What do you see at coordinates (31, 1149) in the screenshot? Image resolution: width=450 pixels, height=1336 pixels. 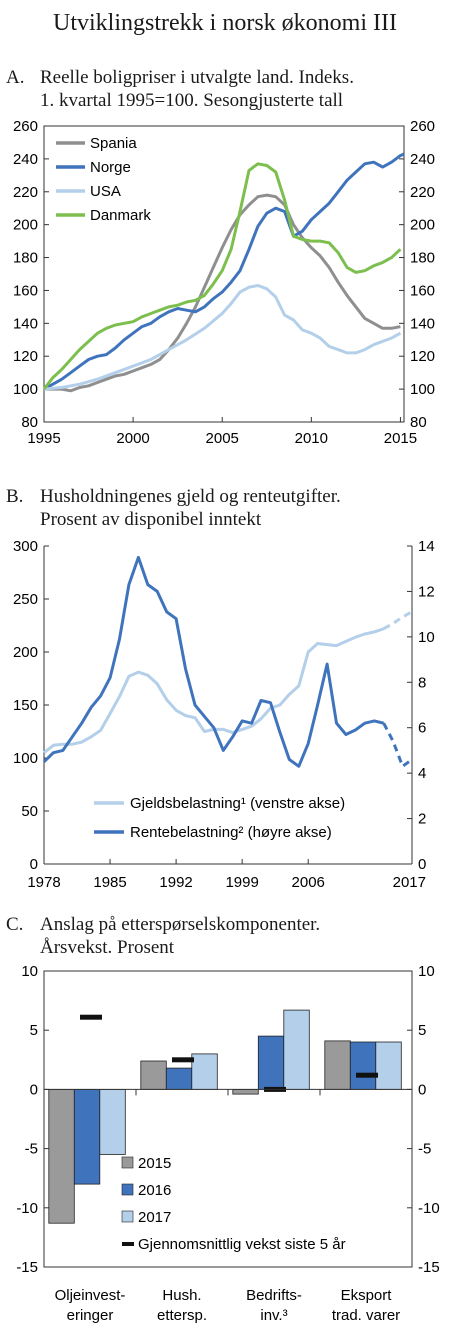 I see `y-tick-label-left: -5` at bounding box center [31, 1149].